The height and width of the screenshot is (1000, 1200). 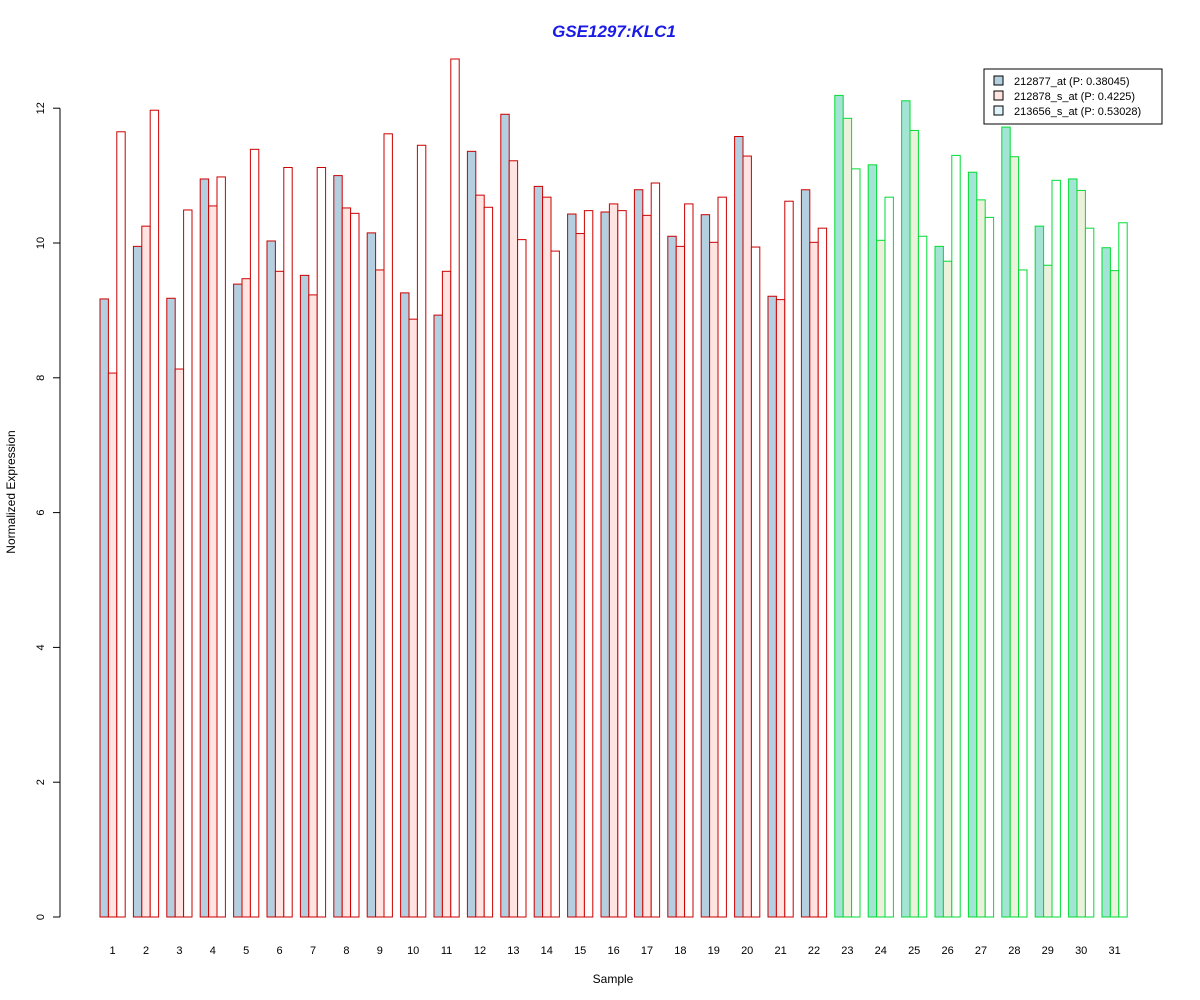 I want to click on legend-label: 213656_s_at (P: 0.53028), so click(x=1077, y=112).